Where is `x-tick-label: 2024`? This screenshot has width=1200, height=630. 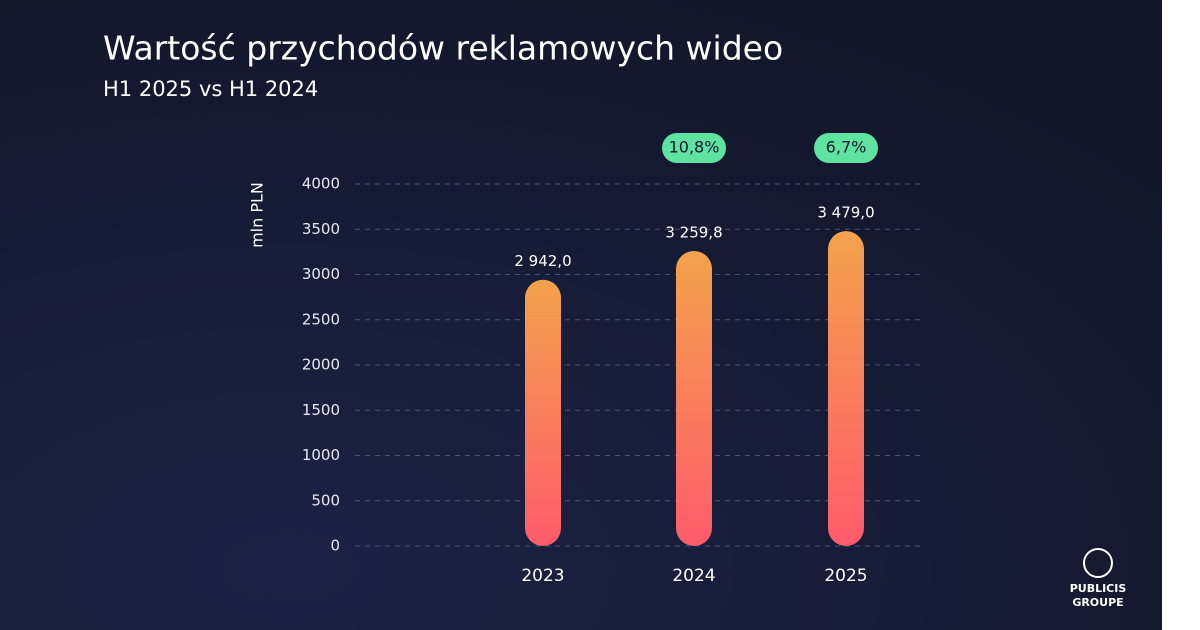
x-tick-label: 2024 is located at coordinates (693, 576).